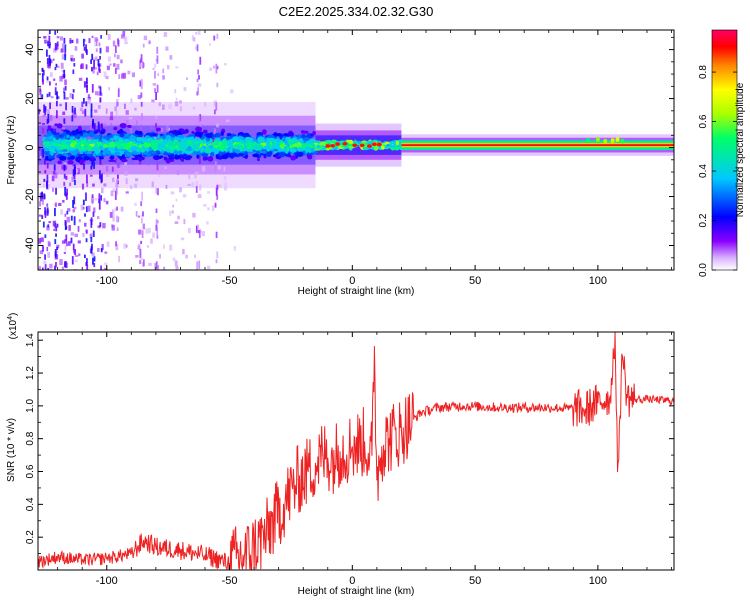 The image size is (750, 605). Describe the element at coordinates (30, 405) in the screenshot. I see `y-tick-label: 1.0` at that location.